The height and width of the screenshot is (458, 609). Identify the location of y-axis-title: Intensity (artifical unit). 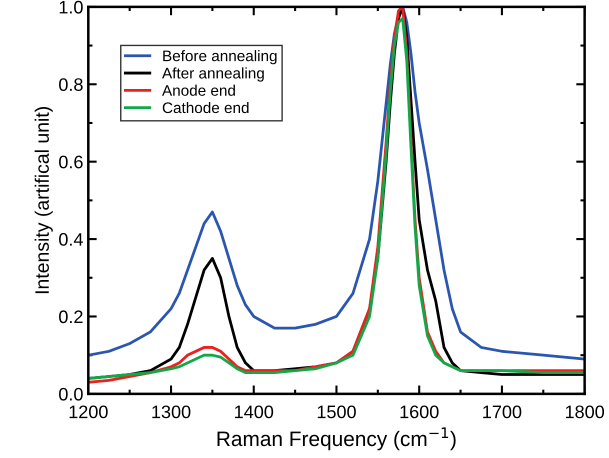
(43, 200).